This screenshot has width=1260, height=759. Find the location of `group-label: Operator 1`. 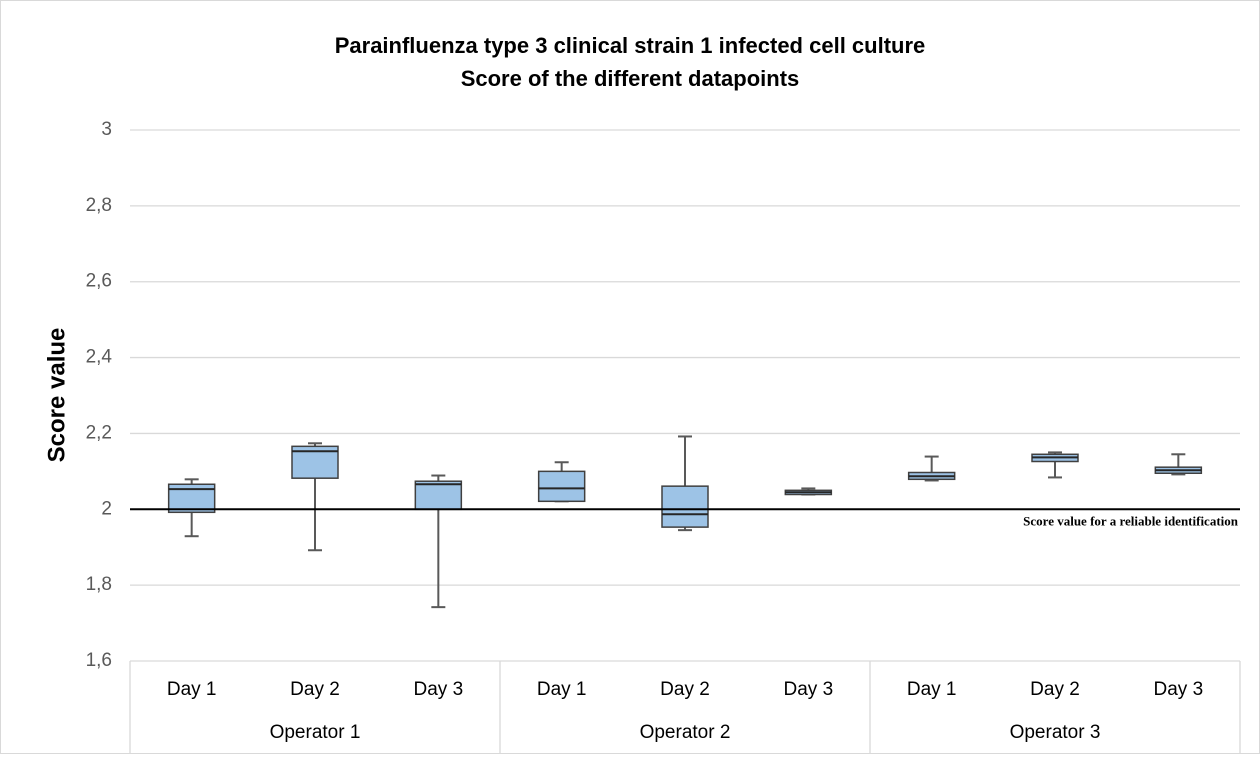

group-label: Operator 1 is located at coordinates (315, 732).